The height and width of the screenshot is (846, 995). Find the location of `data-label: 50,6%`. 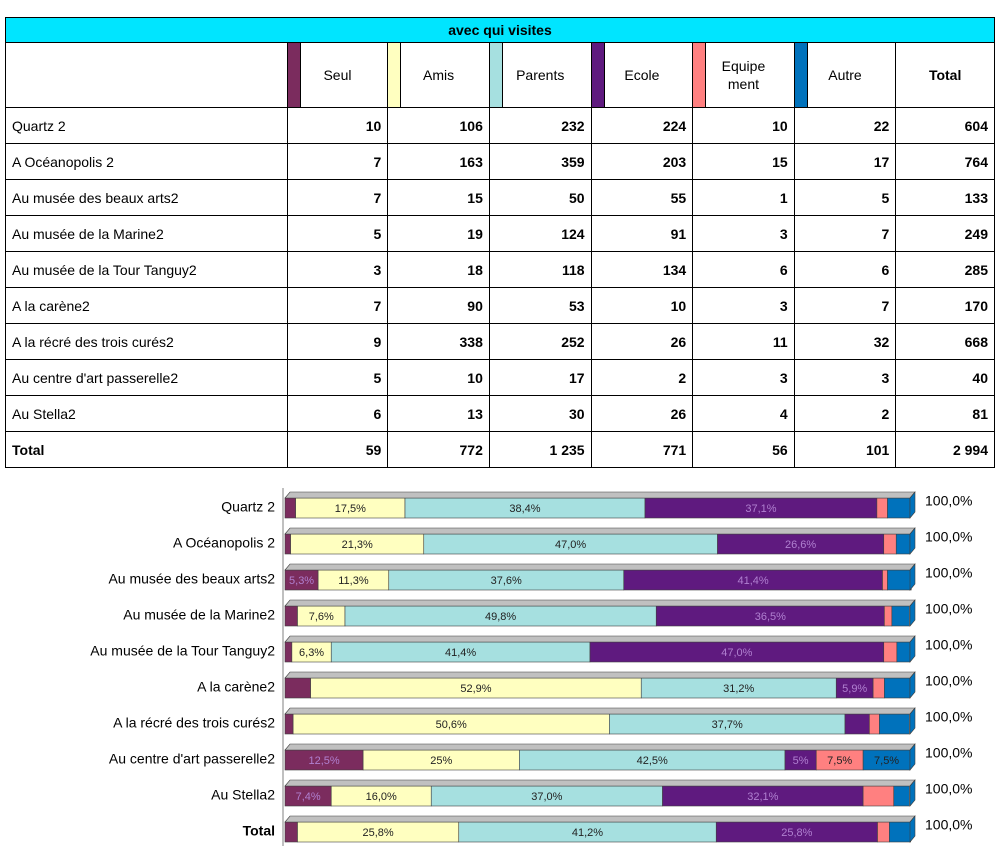

data-label: 50,6% is located at coordinates (451, 725).